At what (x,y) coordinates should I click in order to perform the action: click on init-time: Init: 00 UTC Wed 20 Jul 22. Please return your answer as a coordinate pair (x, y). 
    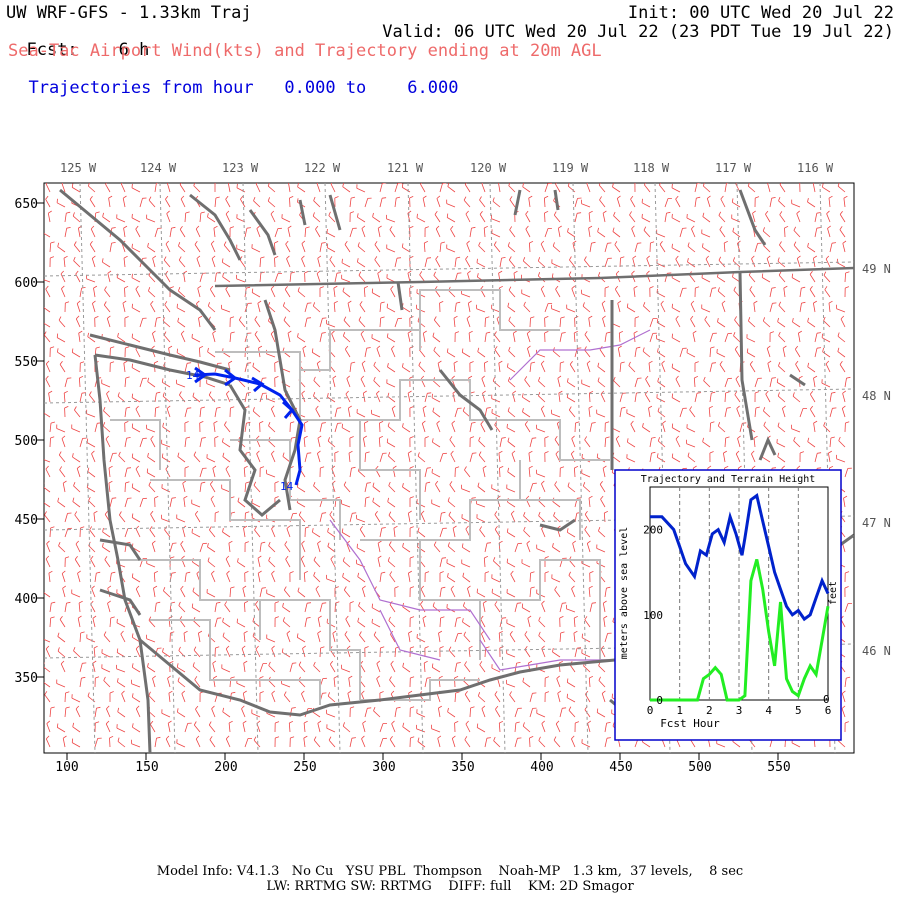
    Looking at the image, I should click on (760, 13).